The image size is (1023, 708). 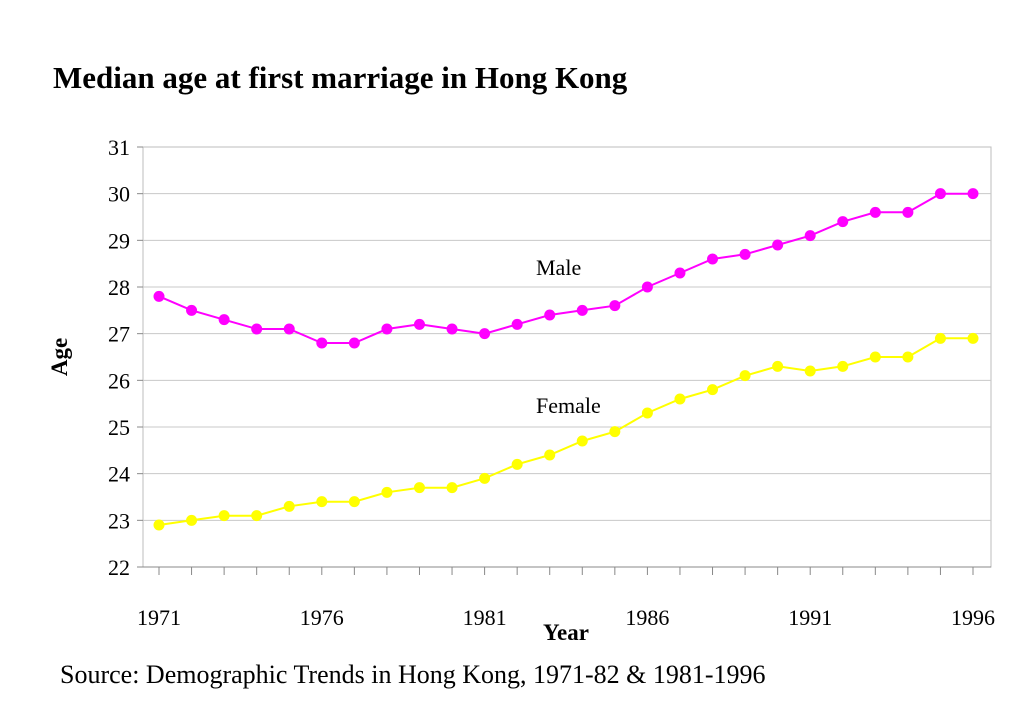 I want to click on x-tick-label: 1991, so click(x=810, y=617).